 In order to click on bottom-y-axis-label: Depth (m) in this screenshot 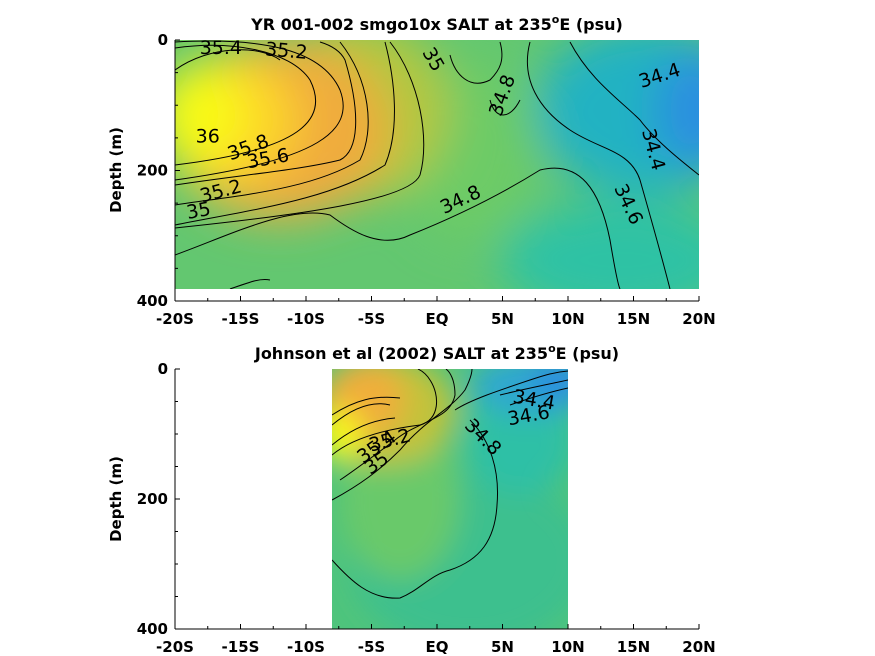, I will do `click(116, 499)`.